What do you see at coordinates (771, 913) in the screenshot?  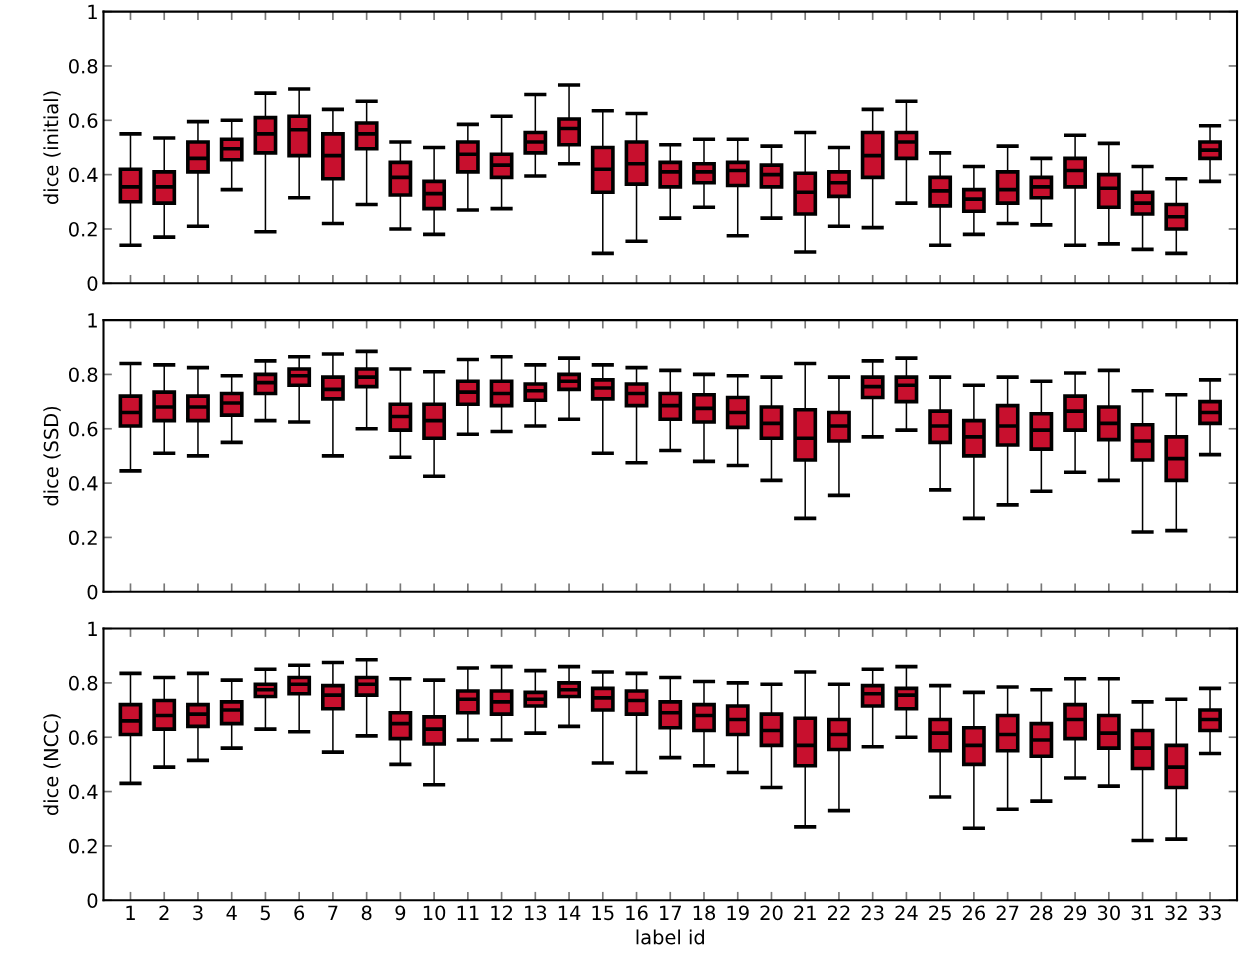 I see `x-tick-label: 20` at bounding box center [771, 913].